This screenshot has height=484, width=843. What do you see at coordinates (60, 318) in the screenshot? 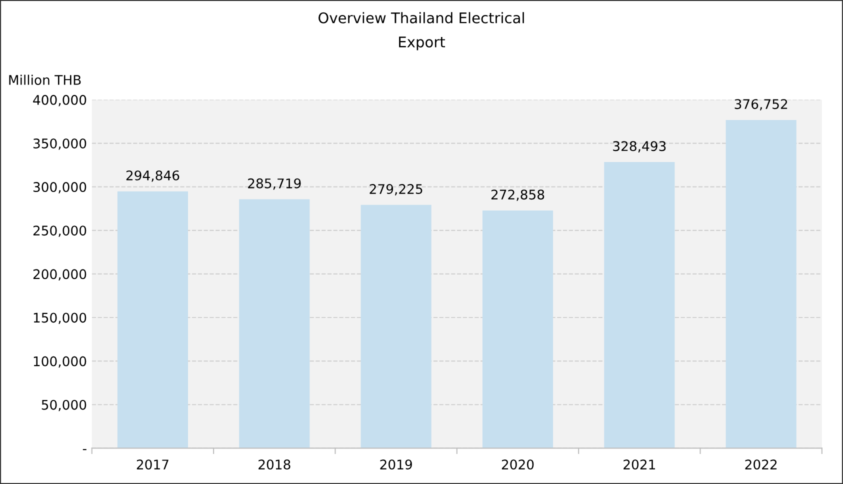
I see `y-tick-label: 150,000` at bounding box center [60, 318].